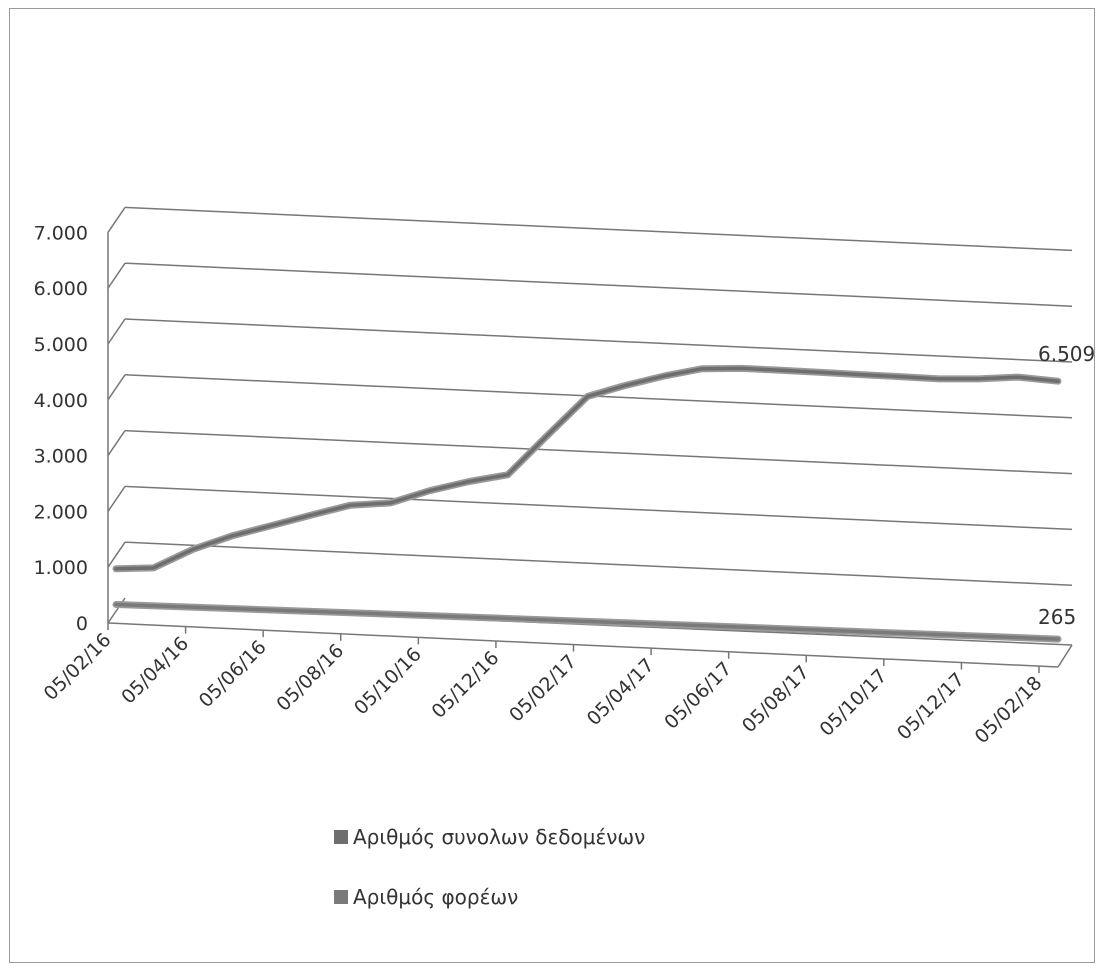  I want to click on y-tick-label: 7.000, so click(61, 233).